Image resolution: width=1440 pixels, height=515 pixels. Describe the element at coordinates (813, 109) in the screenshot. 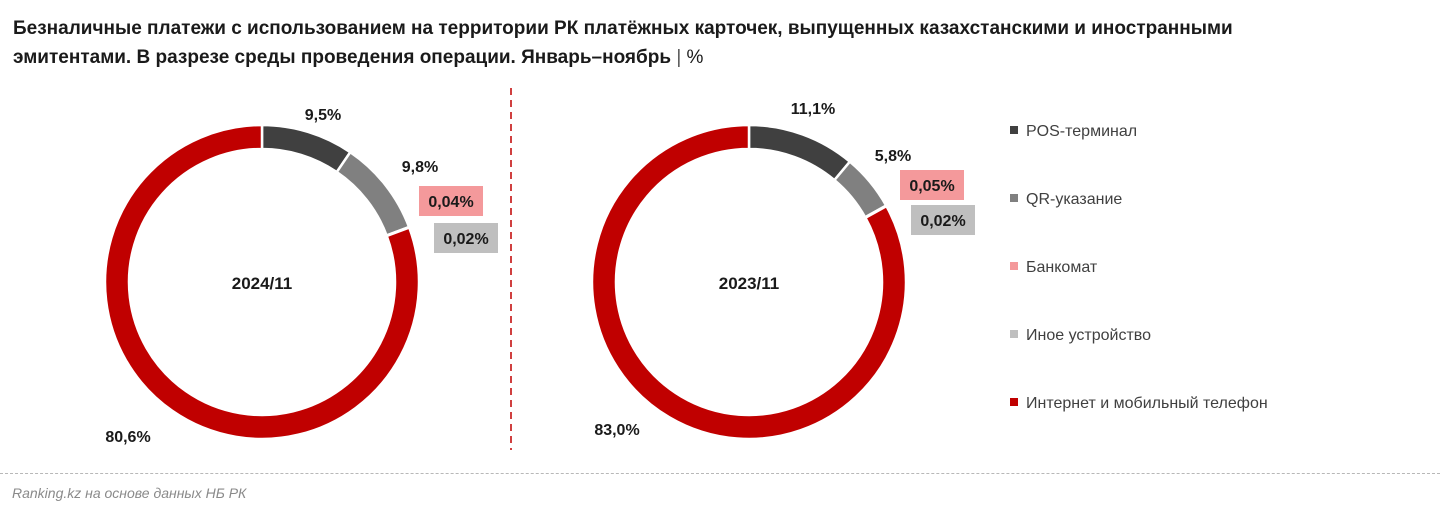

I see `data-label-2-pos: 11,1%` at that location.